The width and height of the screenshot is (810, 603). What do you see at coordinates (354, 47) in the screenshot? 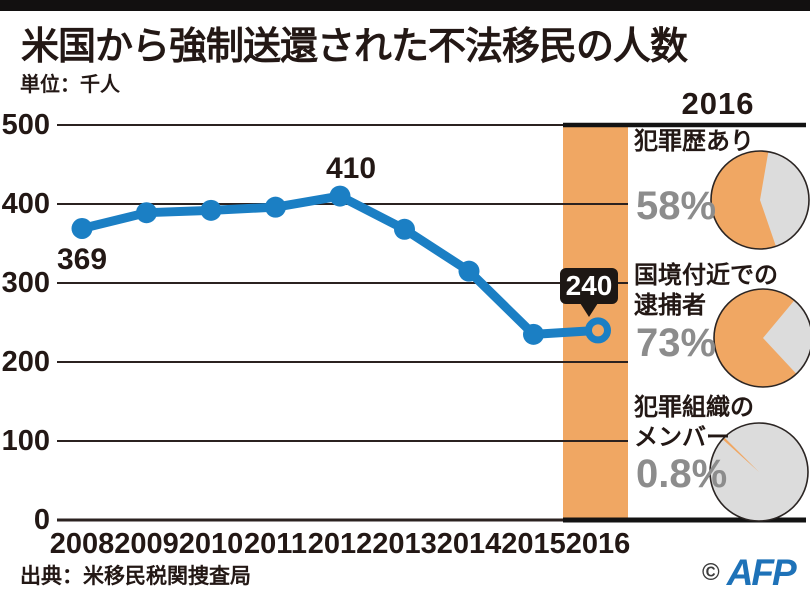
I see `page-title: 米国から強制送還された不法移民の人数` at bounding box center [354, 47].